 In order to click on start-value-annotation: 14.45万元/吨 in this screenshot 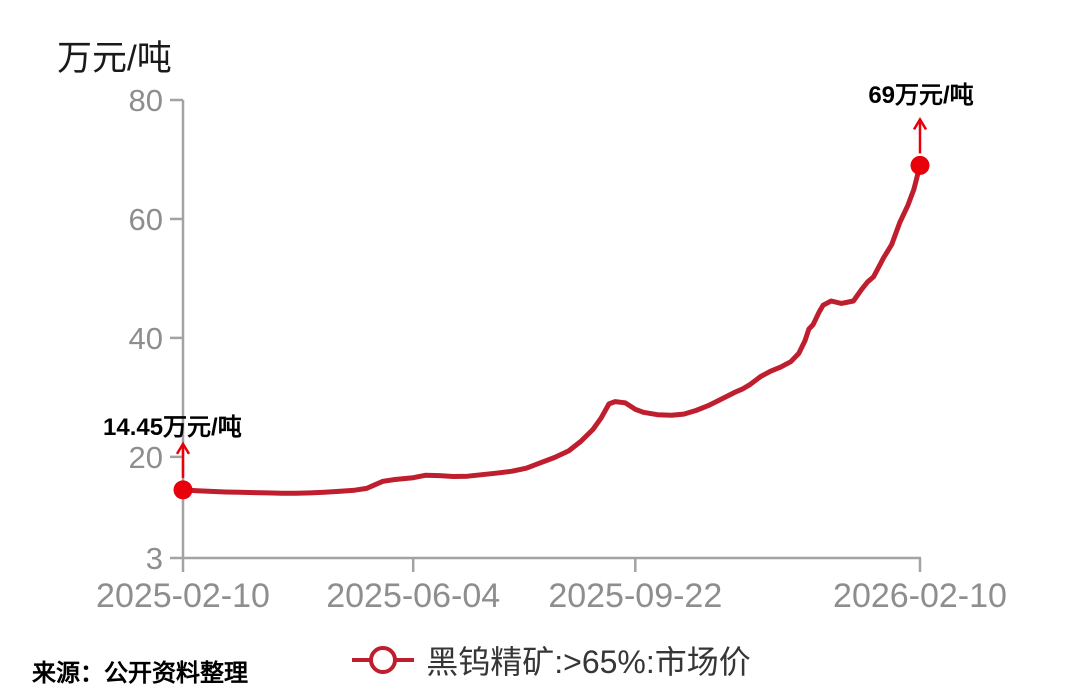, I will do `click(172, 427)`.